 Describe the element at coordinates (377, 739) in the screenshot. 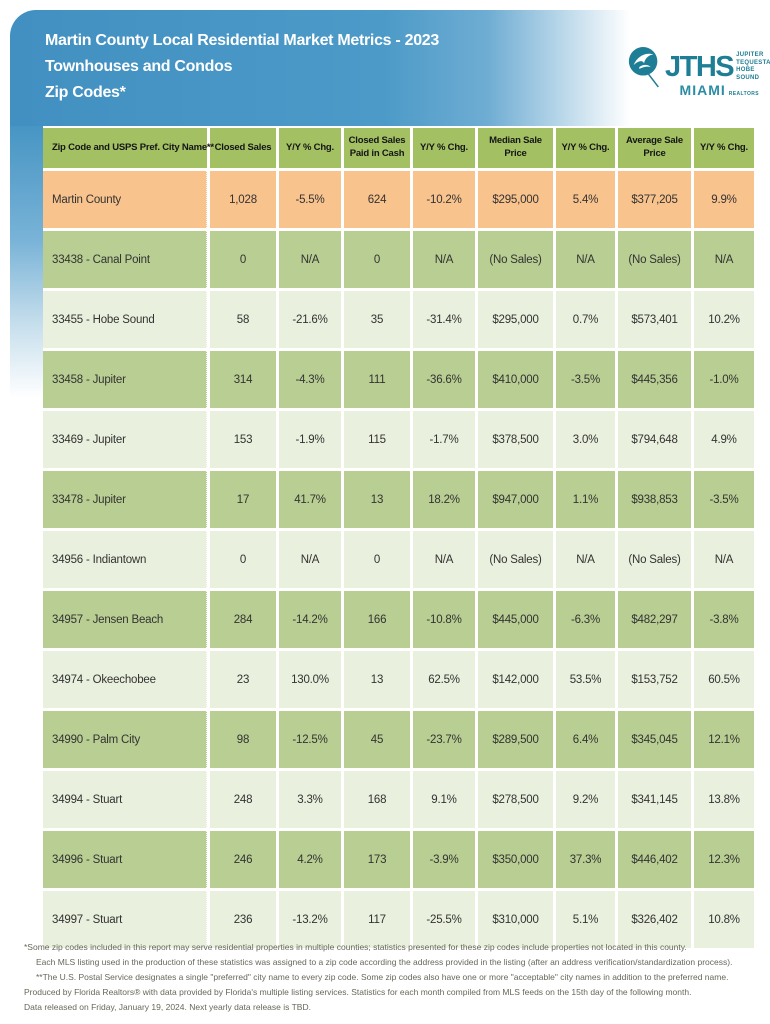

I see `cash-sales-cell: 45` at that location.